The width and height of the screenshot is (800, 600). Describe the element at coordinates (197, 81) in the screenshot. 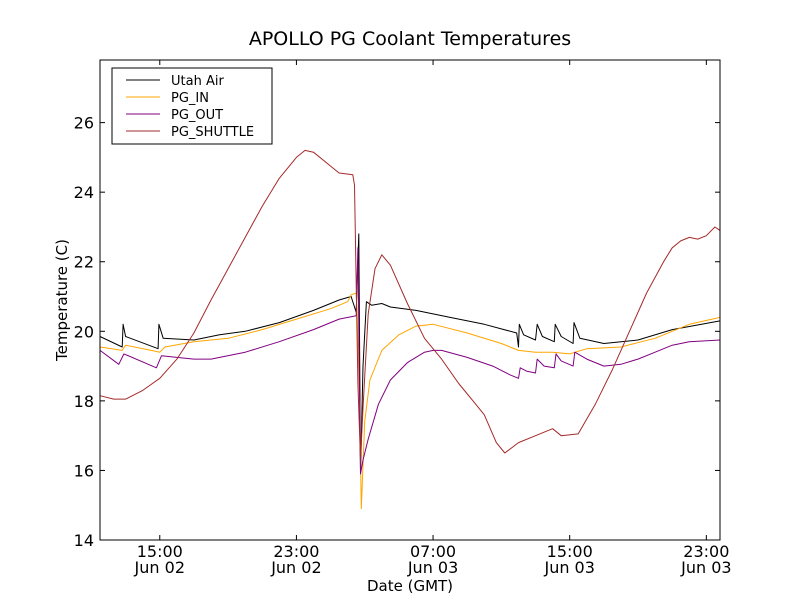

I see `legend-label: Utah Air` at that location.